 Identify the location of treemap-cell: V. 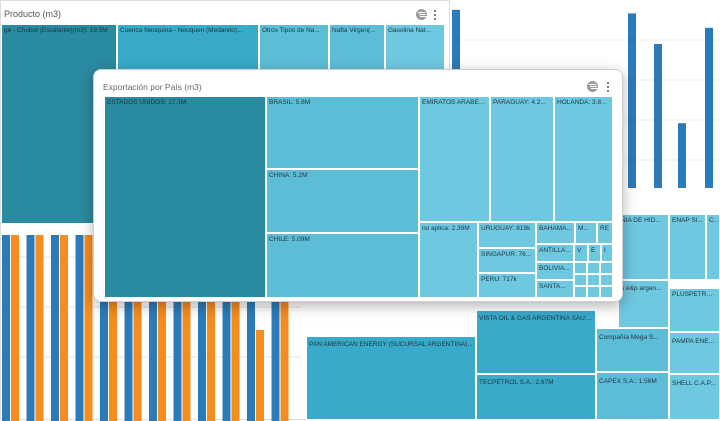
(581, 253).